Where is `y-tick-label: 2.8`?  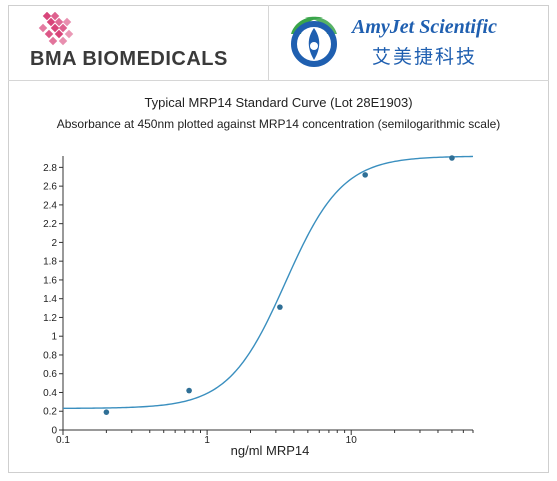 y-tick-label: 2.8 is located at coordinates (50, 168).